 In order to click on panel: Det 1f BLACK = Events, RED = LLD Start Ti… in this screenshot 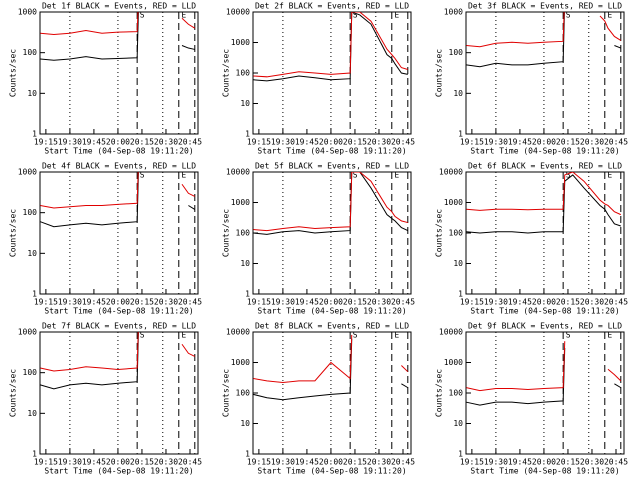, I will do `click(106, 79)`.